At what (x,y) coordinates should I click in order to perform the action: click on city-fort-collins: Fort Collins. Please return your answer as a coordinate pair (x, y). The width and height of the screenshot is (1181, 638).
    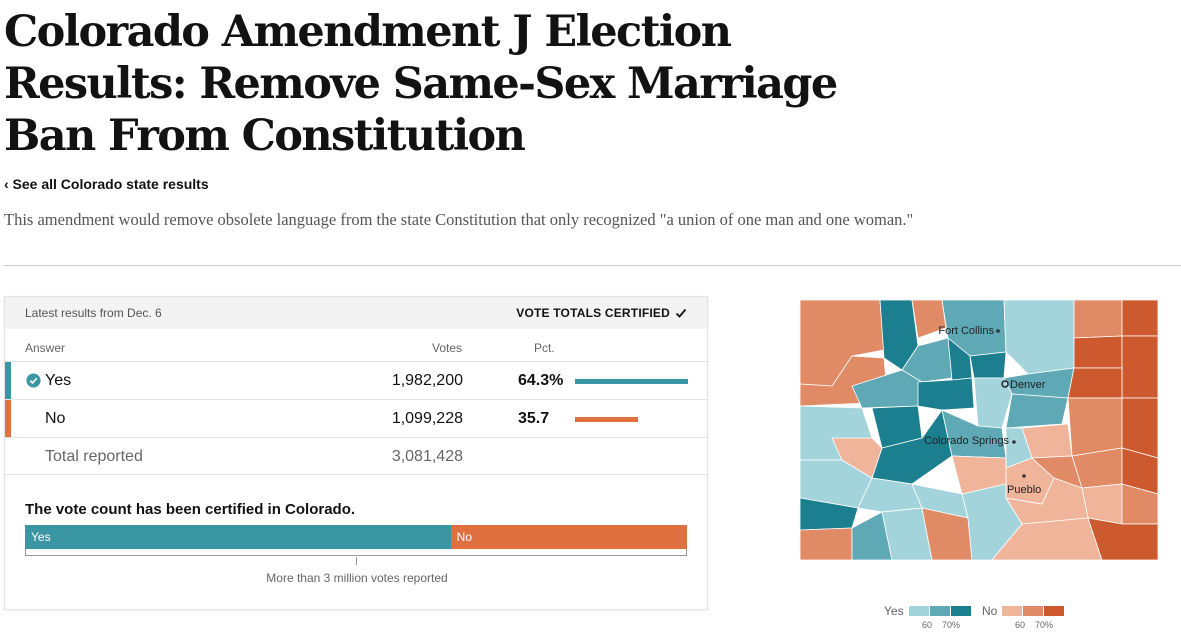
    Looking at the image, I should click on (969, 331).